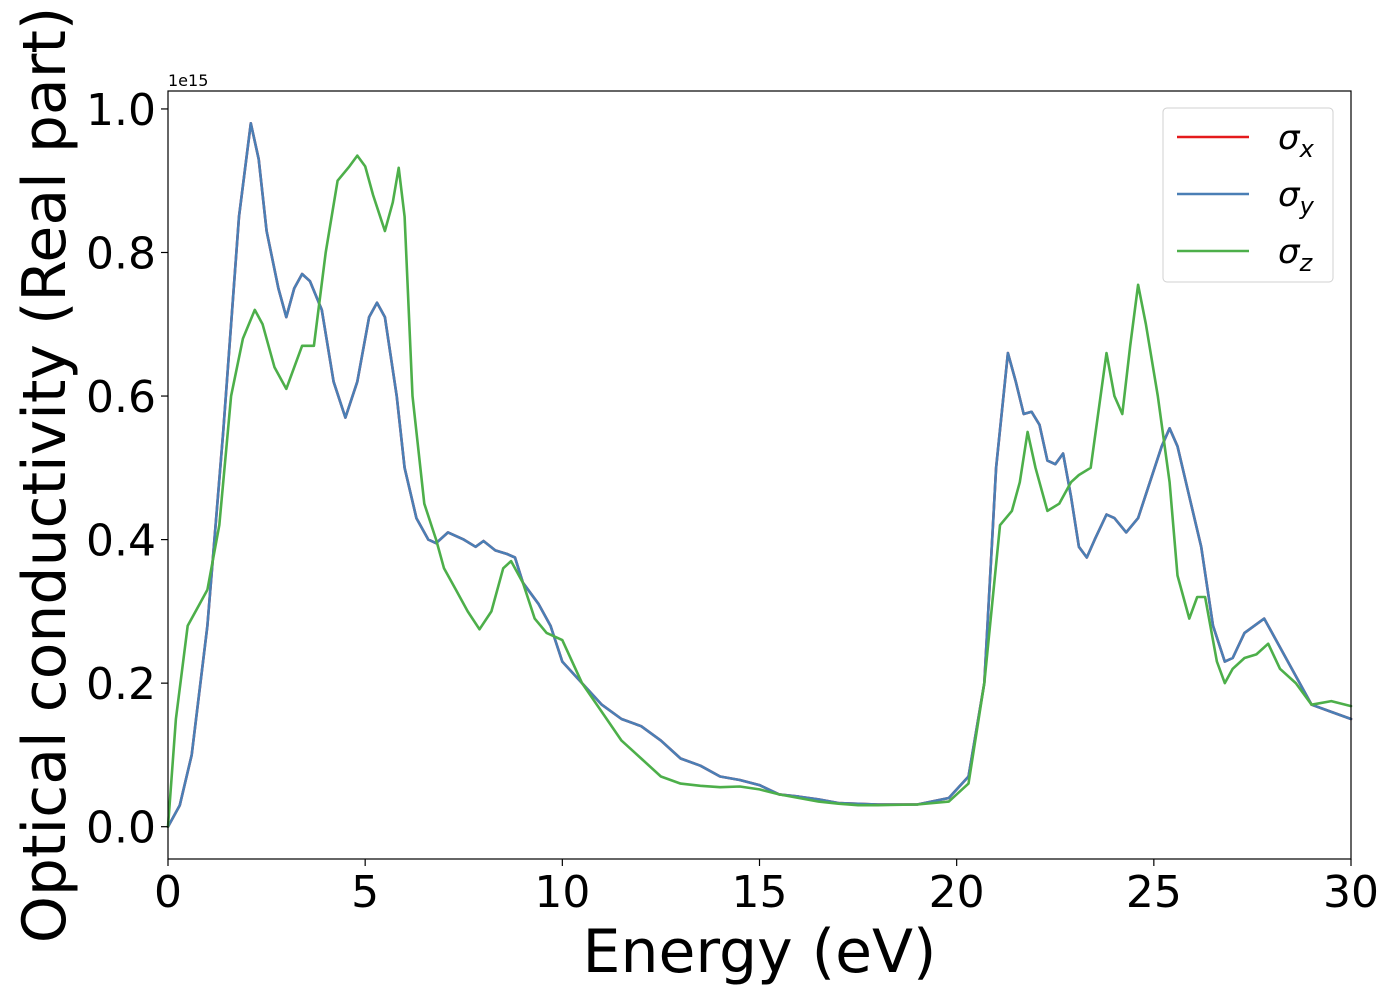 This screenshot has width=1400, height=1004. What do you see at coordinates (760, 892) in the screenshot?
I see `x-tick-label: 15` at bounding box center [760, 892].